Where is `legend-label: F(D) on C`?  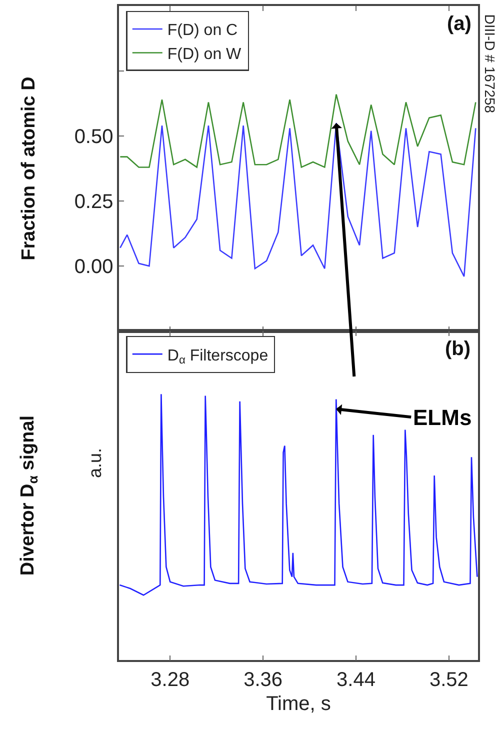 legend-label: F(D) on C is located at coordinates (202, 31).